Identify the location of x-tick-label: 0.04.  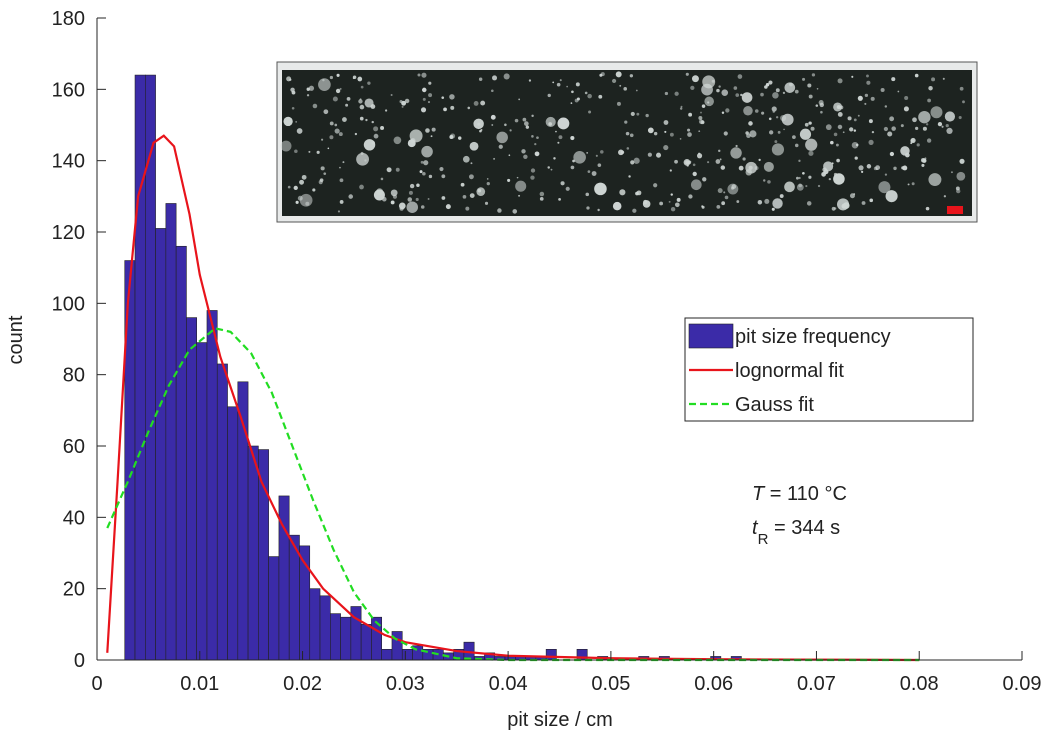
(508, 684).